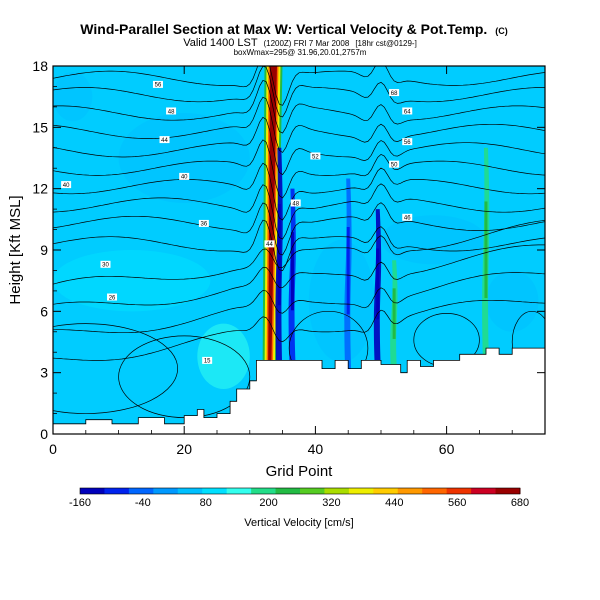  Describe the element at coordinates (184, 449) in the screenshot. I see `x-tick-label: 20` at that location.